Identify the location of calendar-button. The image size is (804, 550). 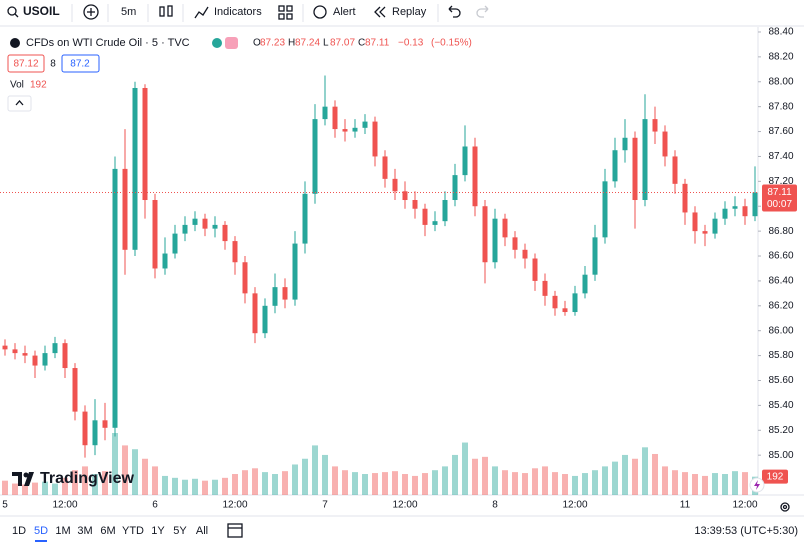
(235, 530).